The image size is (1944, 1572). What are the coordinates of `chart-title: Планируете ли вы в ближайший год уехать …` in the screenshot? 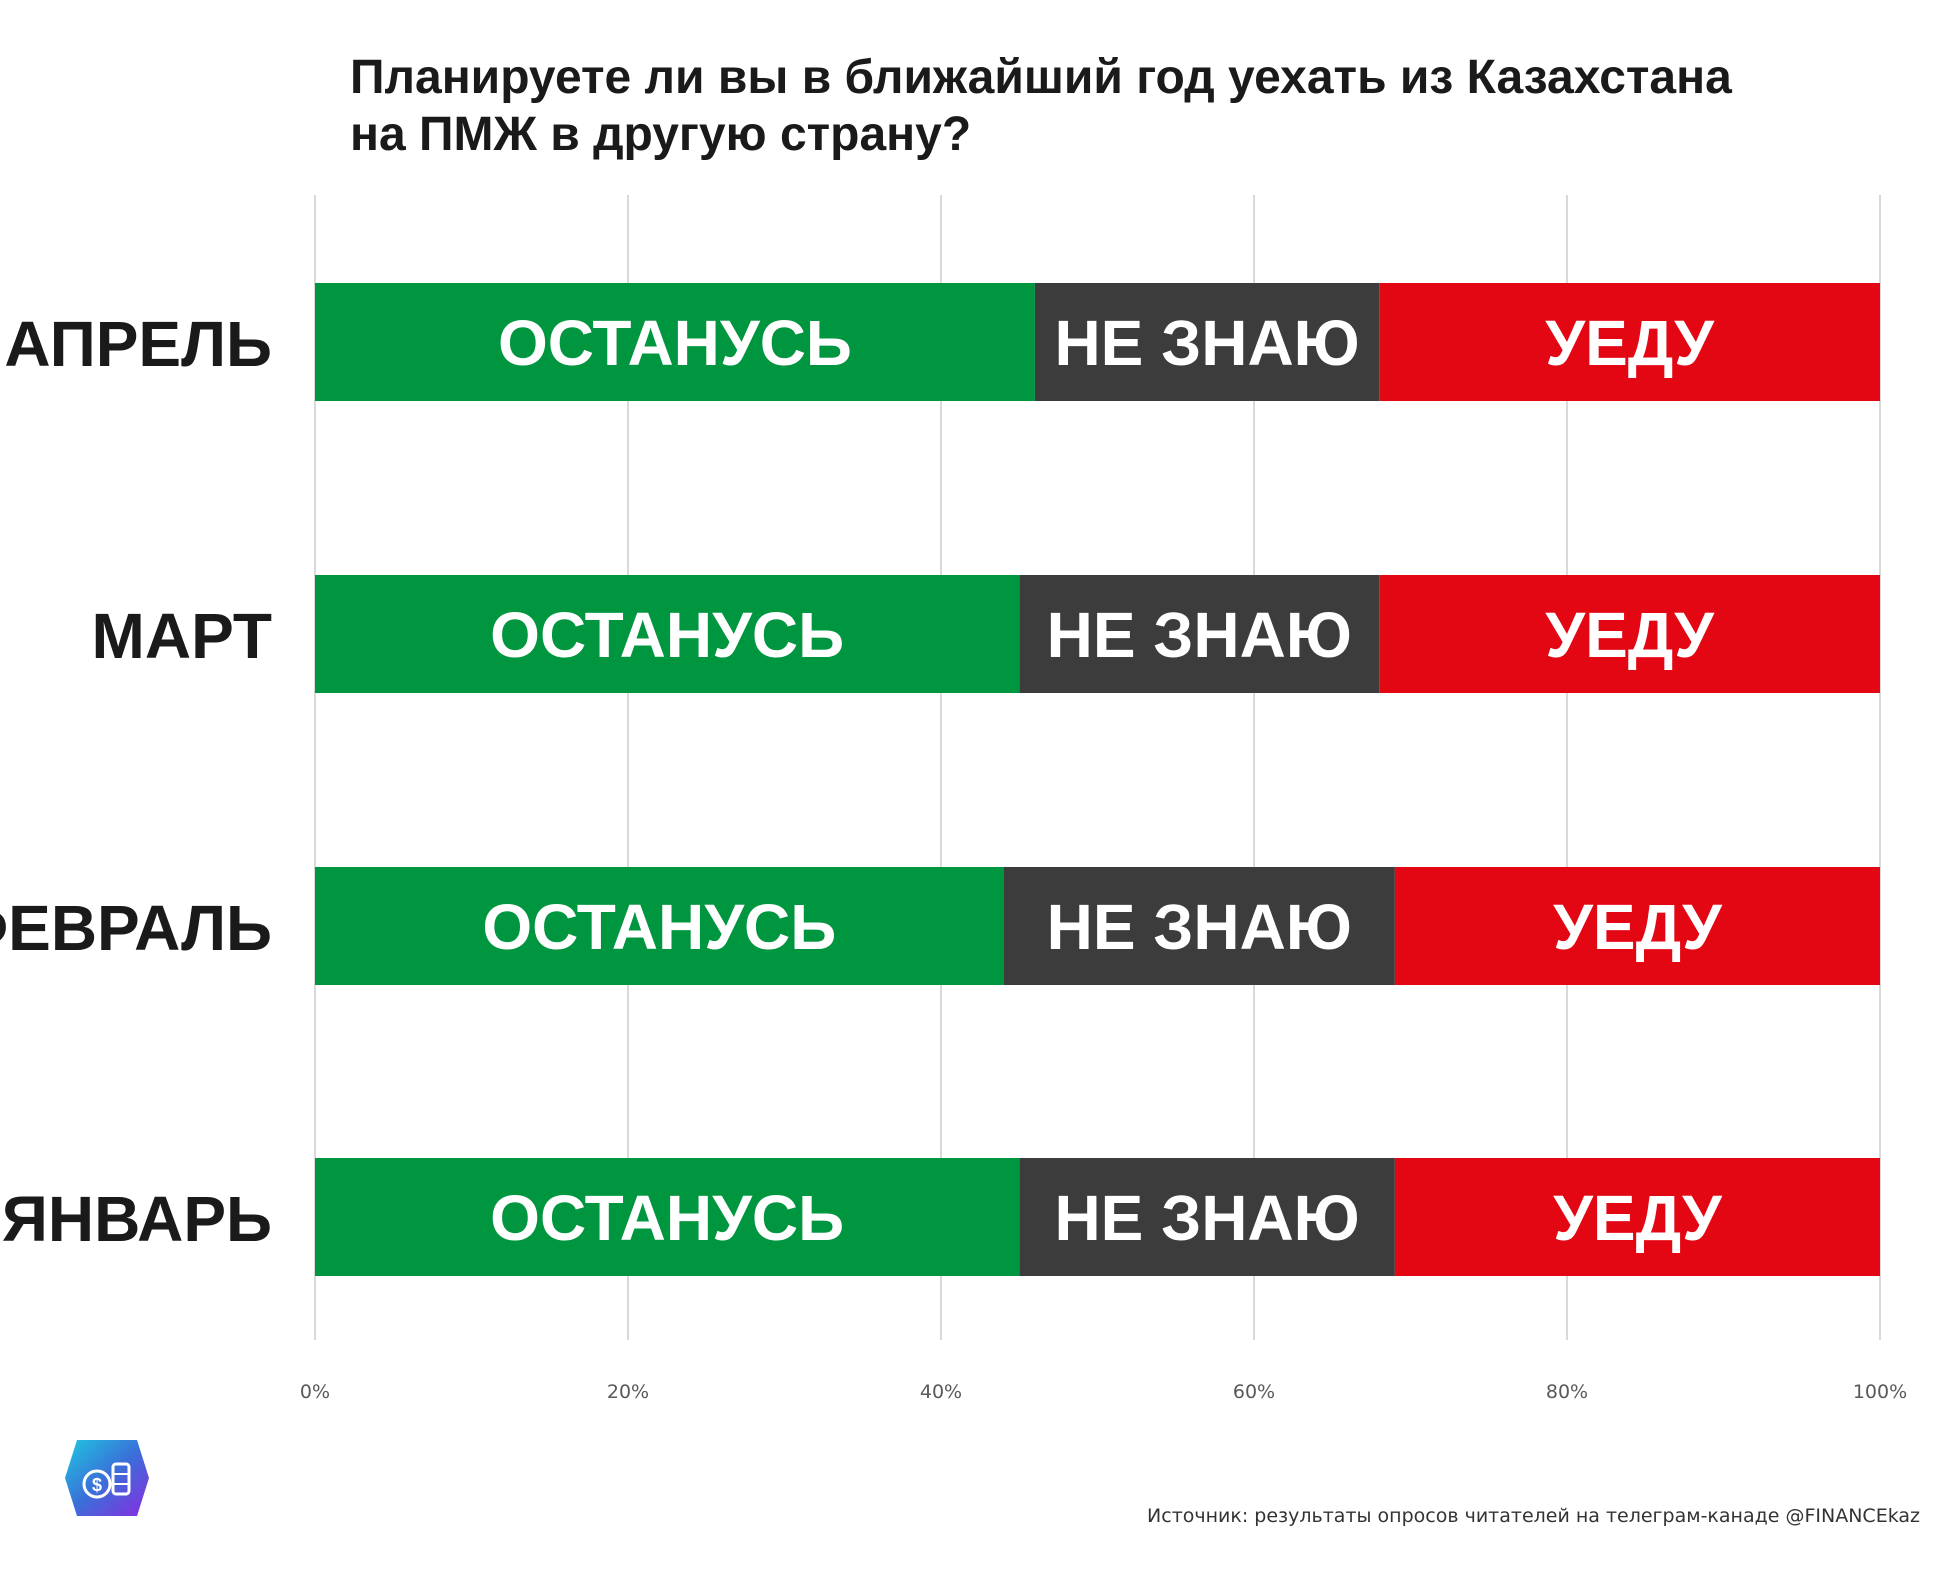 It's located at (1041, 106).